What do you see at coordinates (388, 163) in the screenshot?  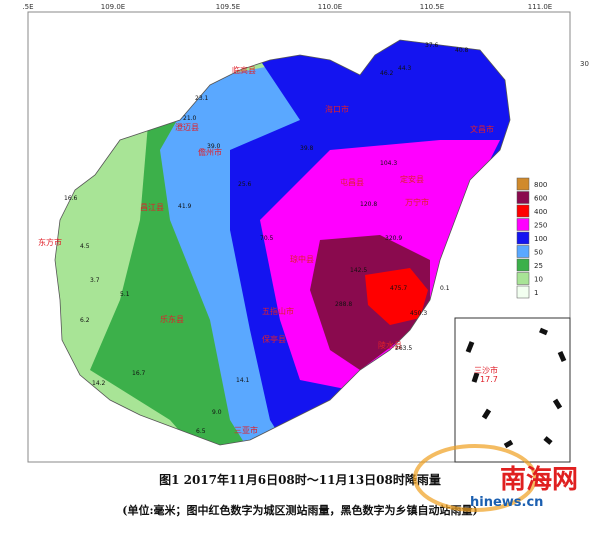 I see `station-value: 104.3` at bounding box center [388, 163].